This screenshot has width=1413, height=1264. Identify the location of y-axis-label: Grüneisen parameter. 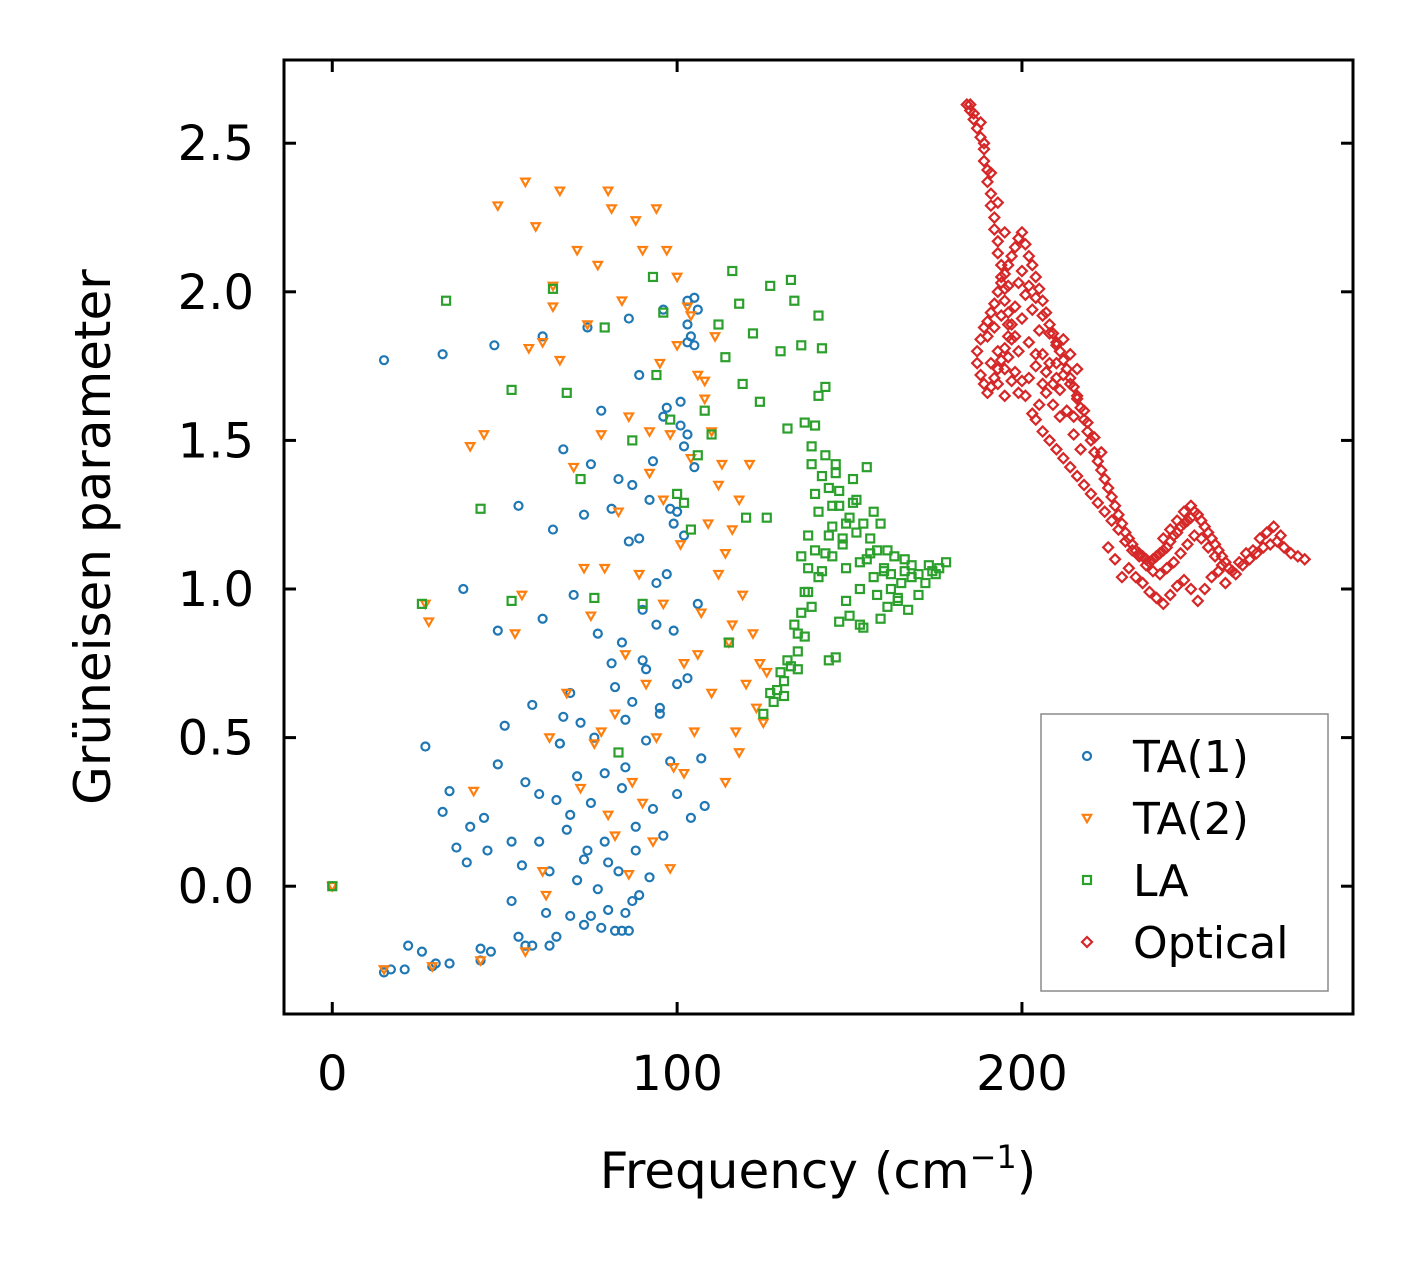
(93, 537).